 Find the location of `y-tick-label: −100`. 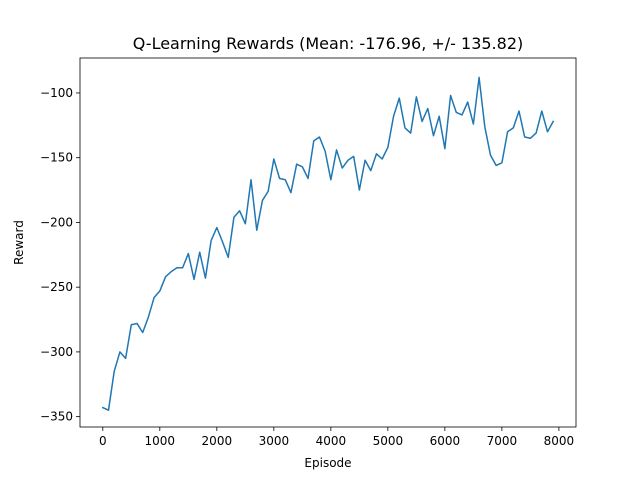

y-tick-label: −100 is located at coordinates (56, 93).